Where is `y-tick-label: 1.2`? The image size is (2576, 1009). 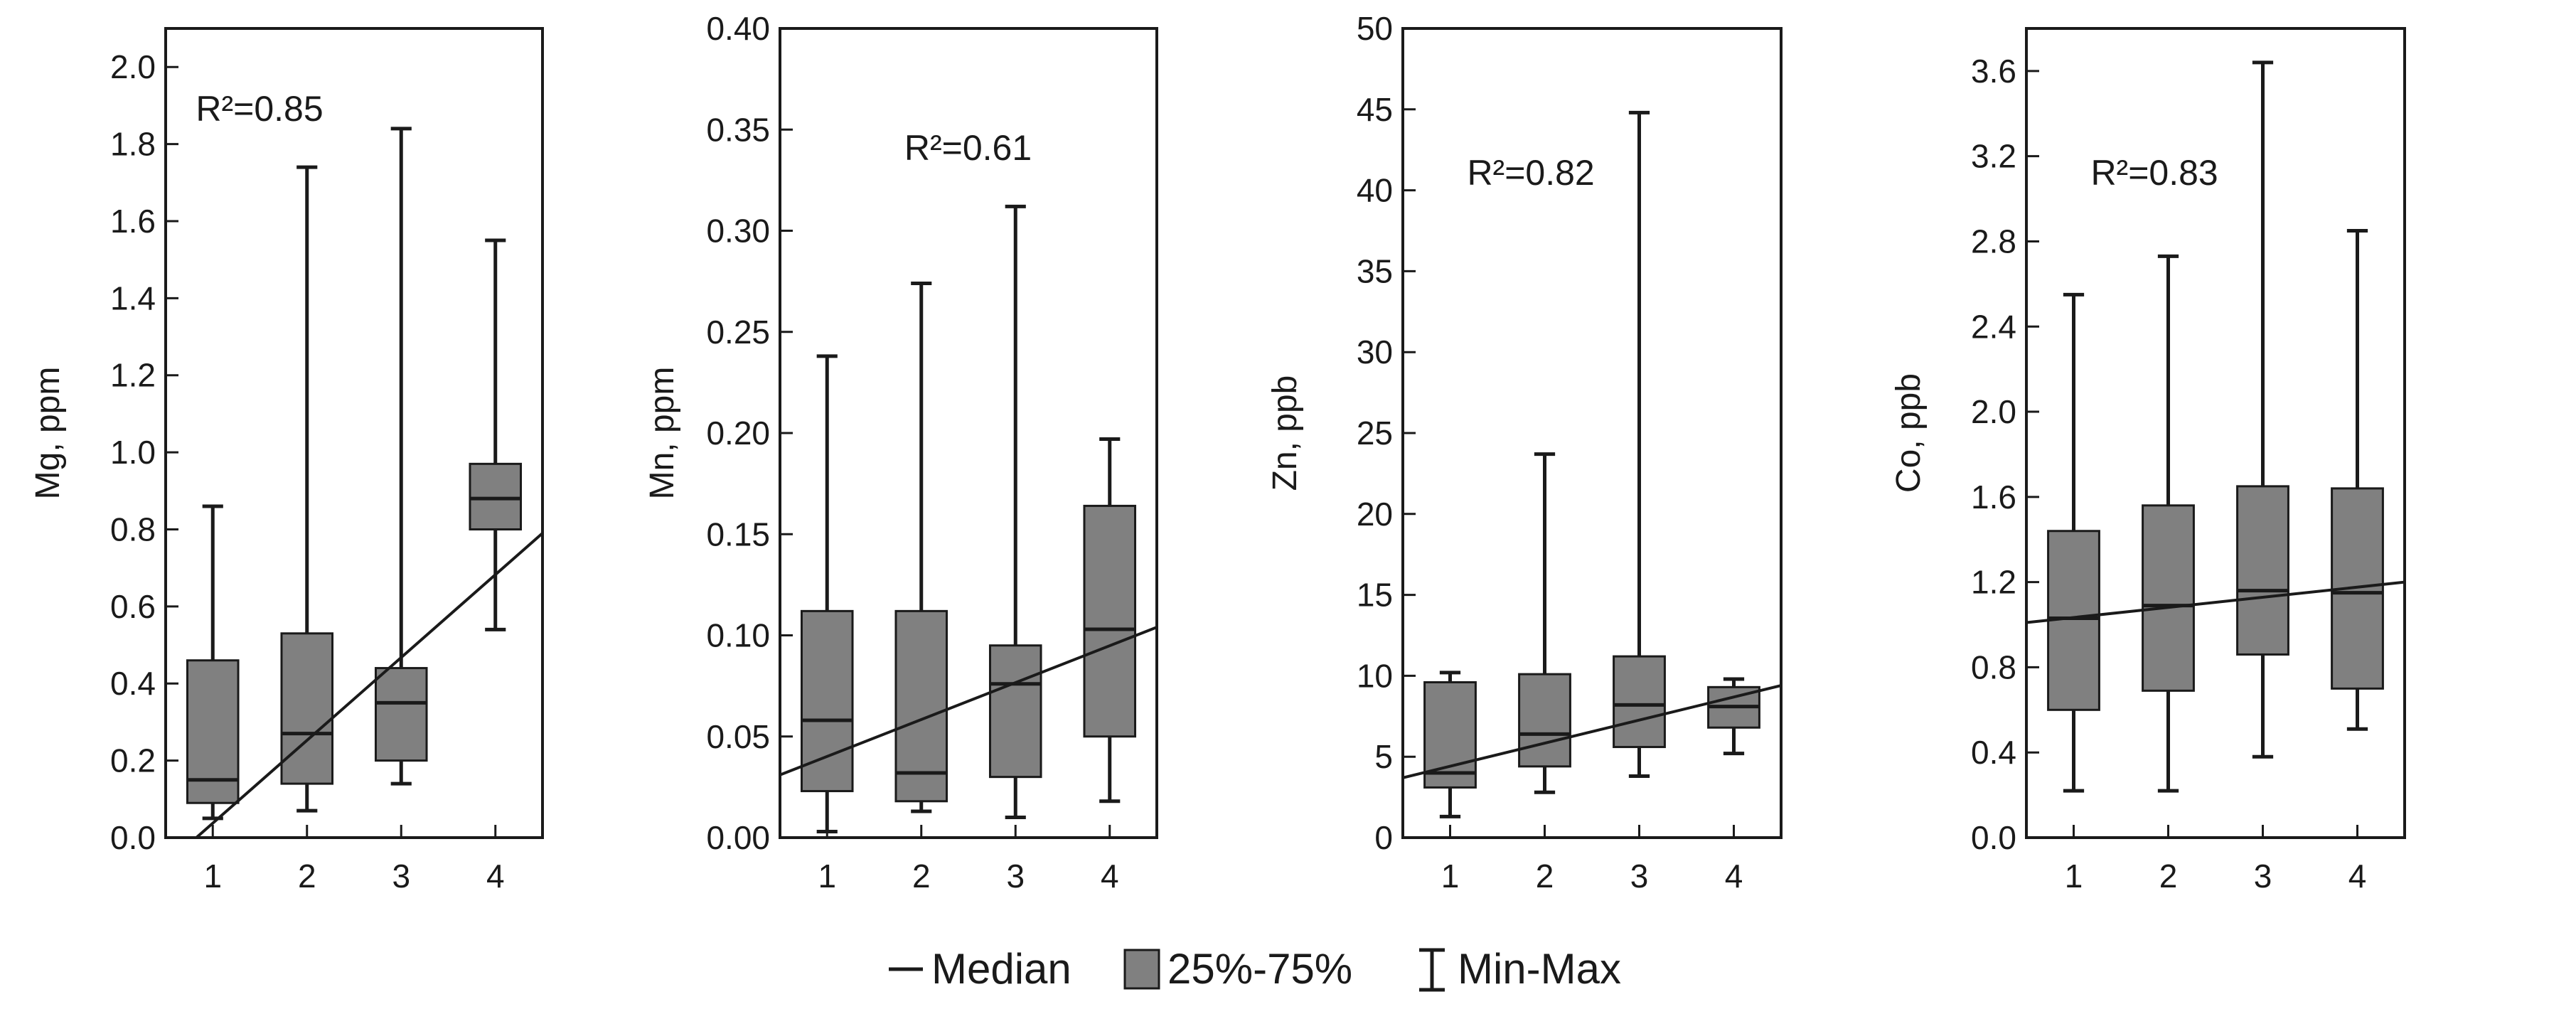
y-tick-label: 1.2 is located at coordinates (133, 376).